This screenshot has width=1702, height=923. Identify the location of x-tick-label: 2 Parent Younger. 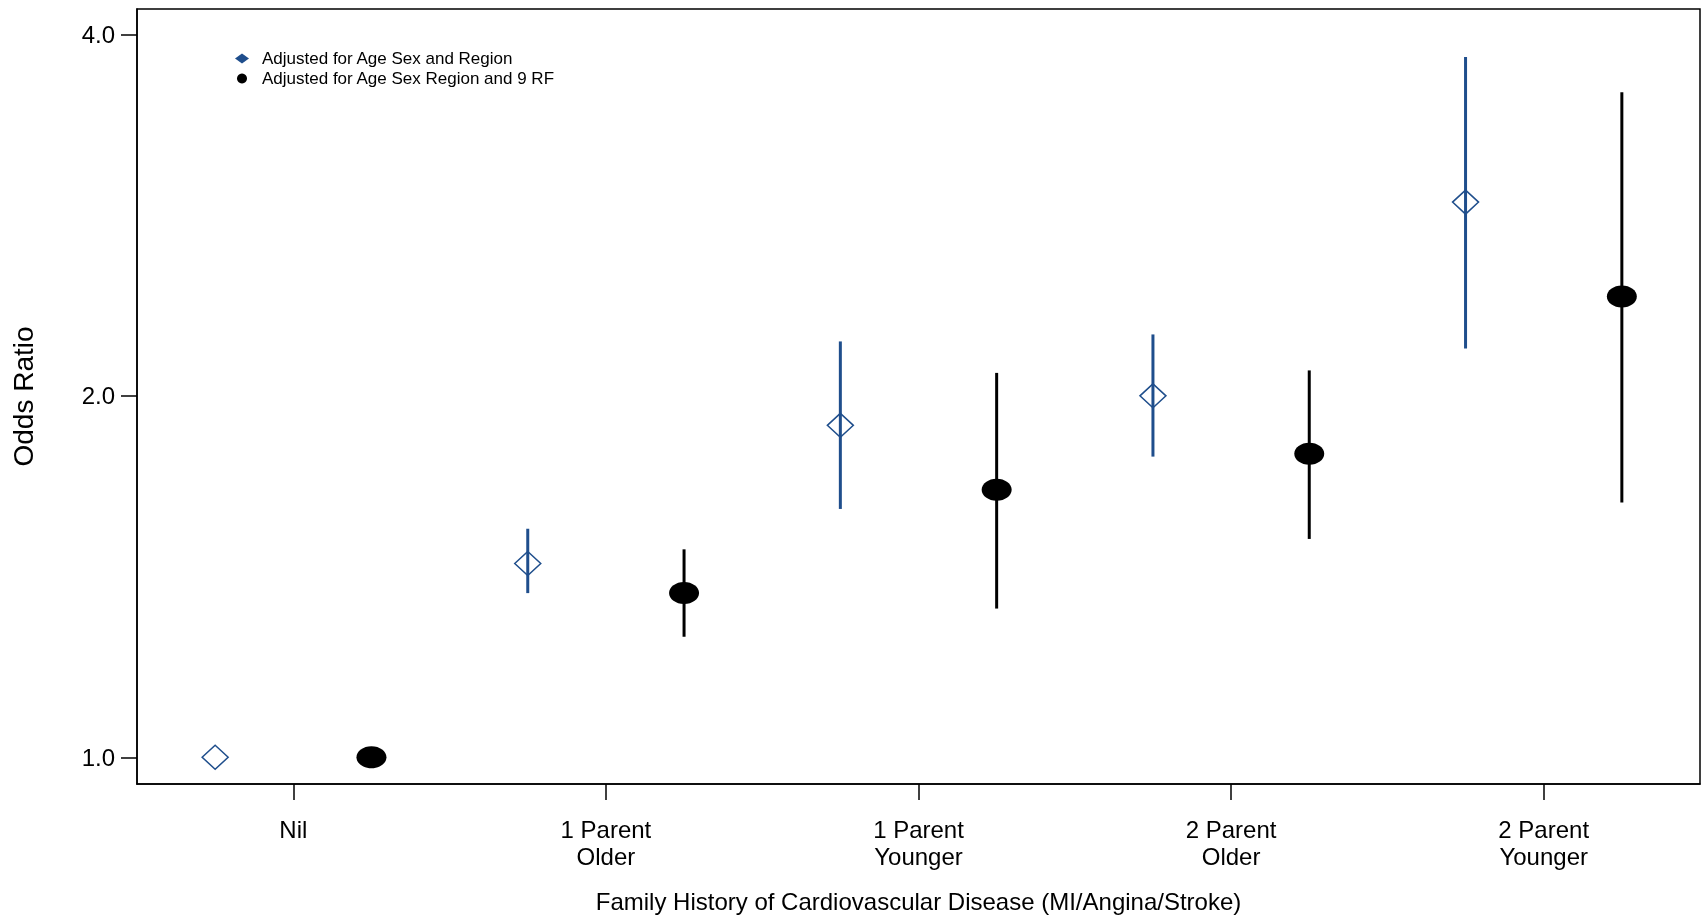
(1544, 843).